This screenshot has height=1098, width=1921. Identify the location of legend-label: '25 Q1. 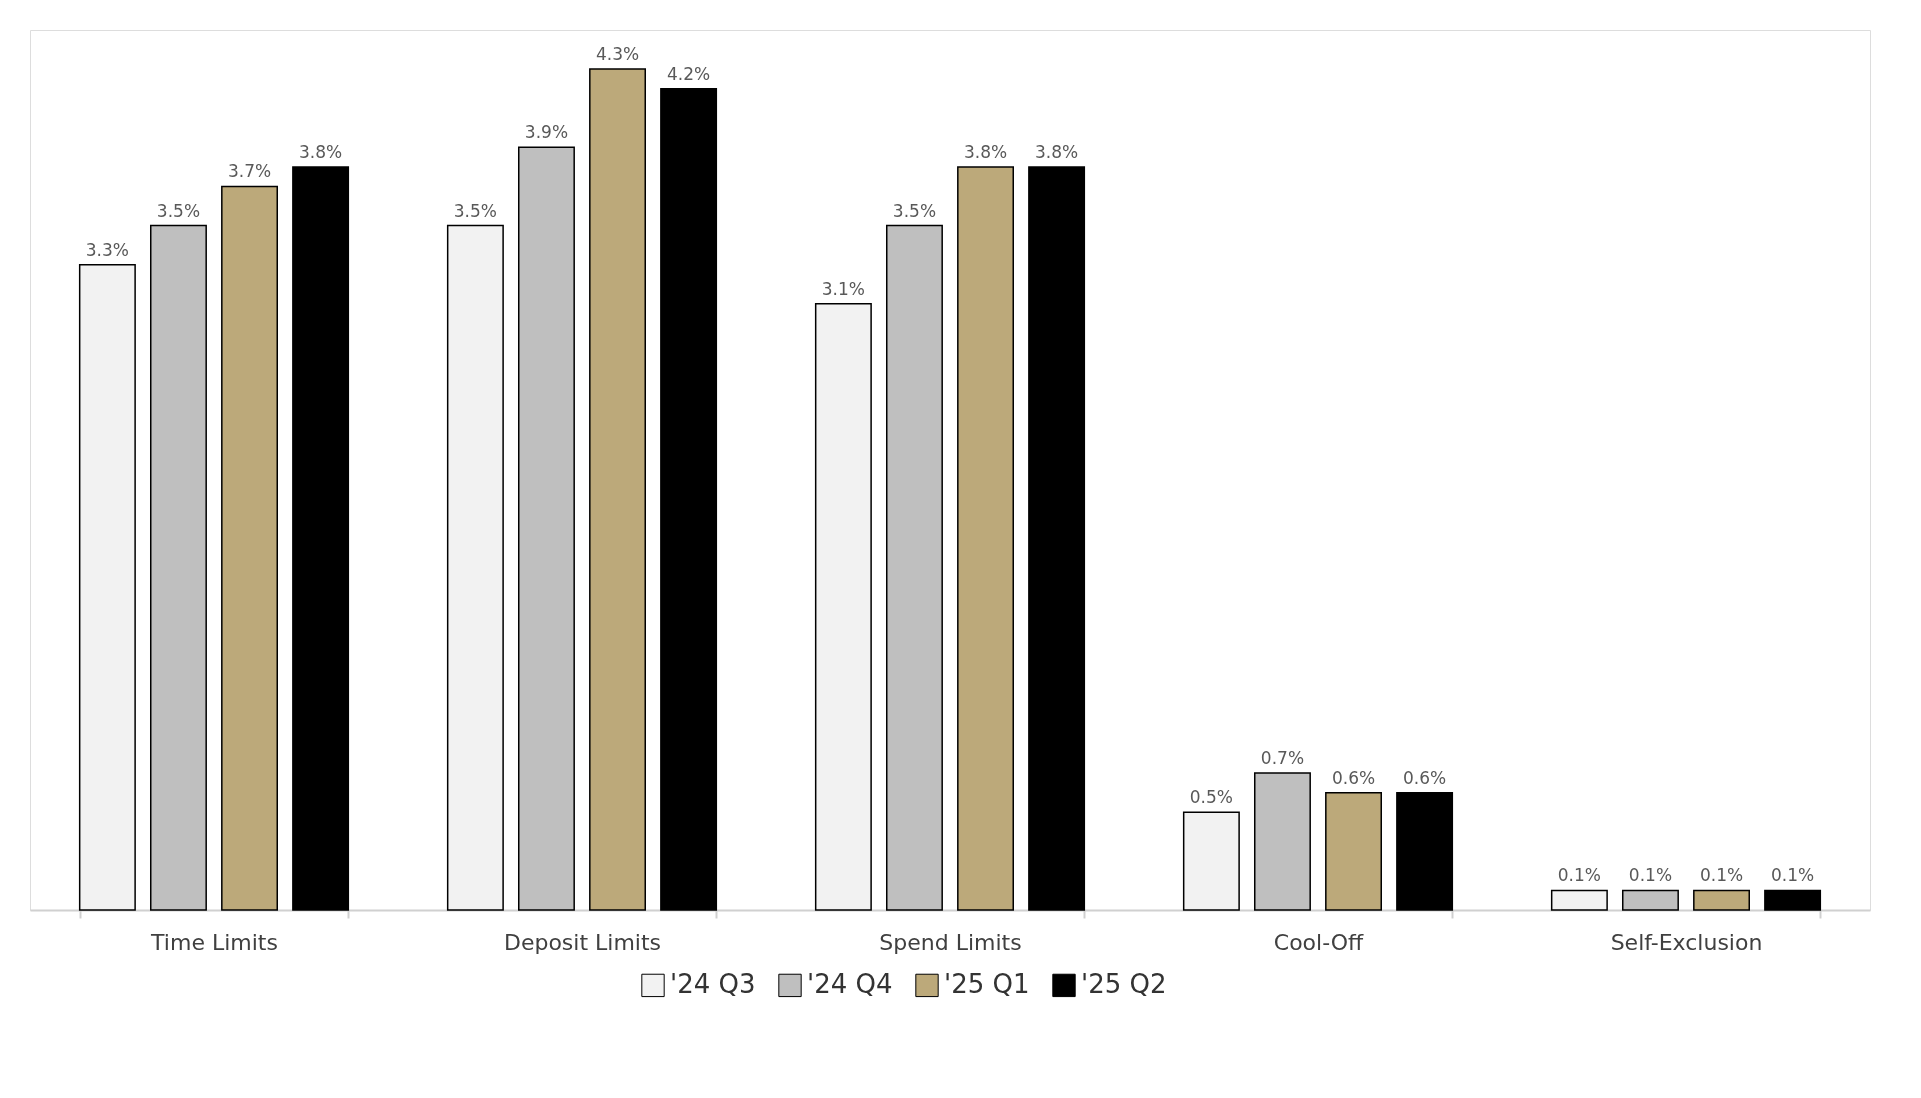
(987, 984).